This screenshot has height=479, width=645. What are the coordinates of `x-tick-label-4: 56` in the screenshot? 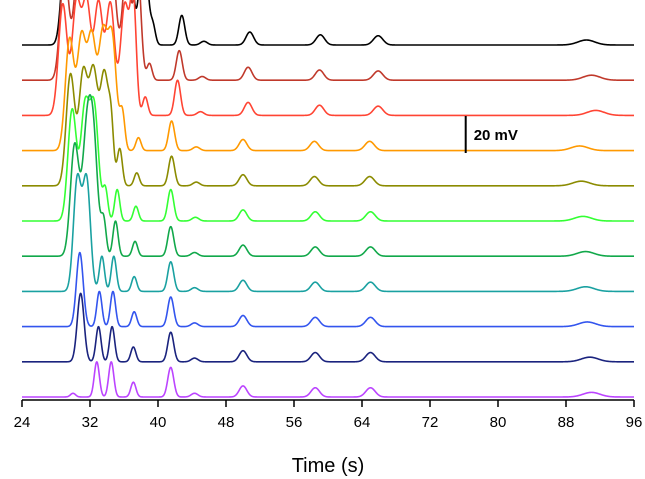 It's located at (294, 422).